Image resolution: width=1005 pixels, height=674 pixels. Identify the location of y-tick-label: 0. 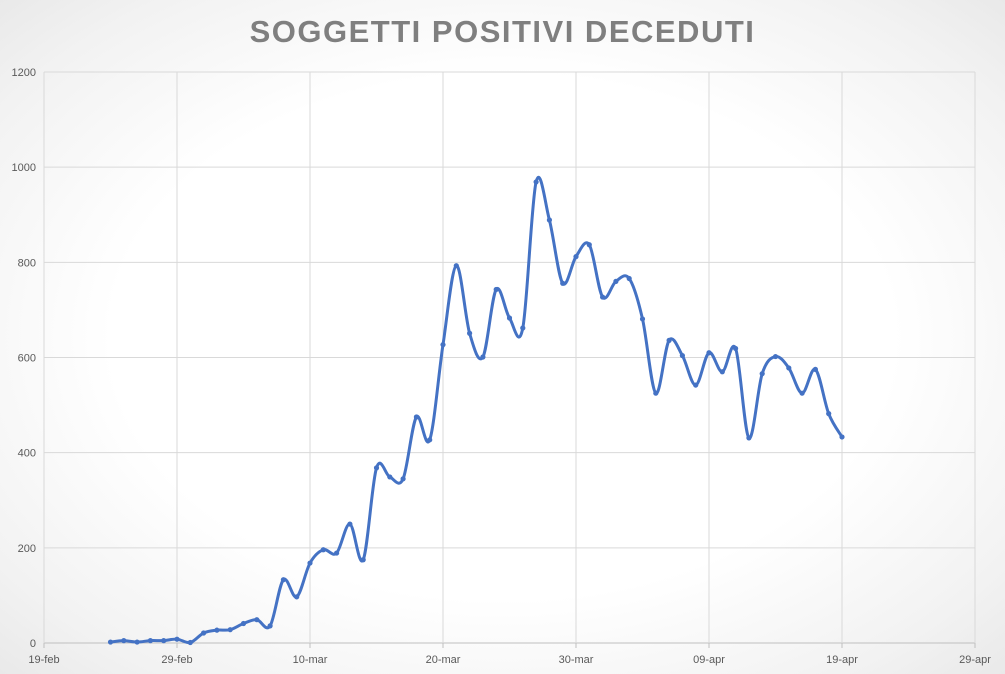
(33, 644).